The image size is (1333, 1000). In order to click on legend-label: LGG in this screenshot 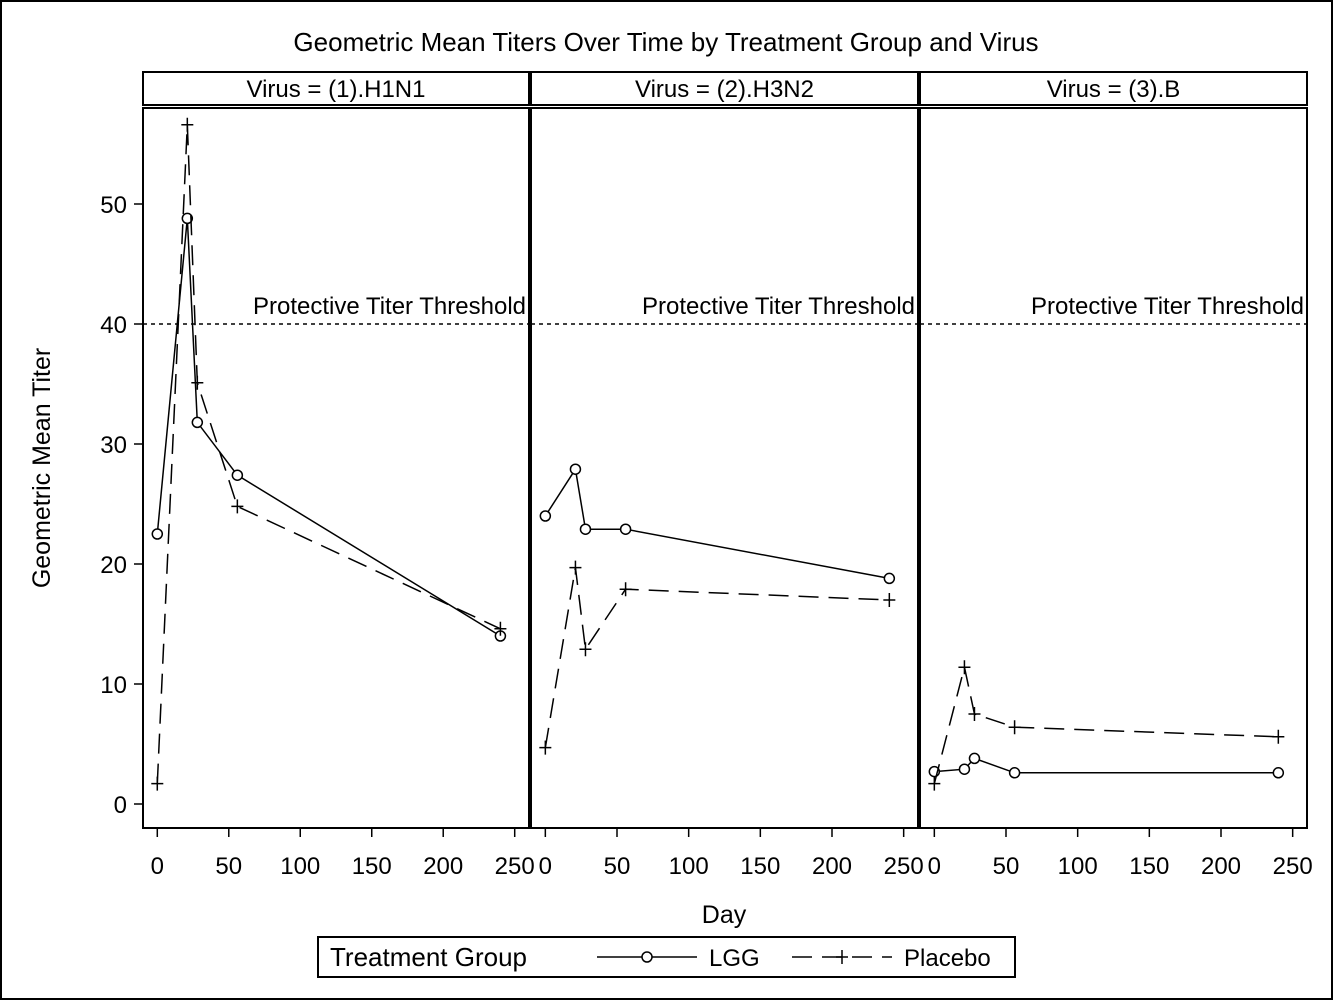, I will do `click(734, 958)`.